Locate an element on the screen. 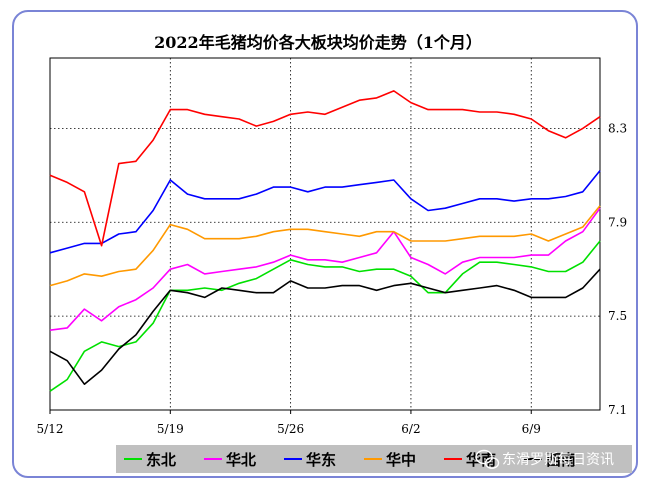 The width and height of the screenshot is (652, 490). legend: 东北 华北 华东 华中 华南 西南 is located at coordinates (374, 459).